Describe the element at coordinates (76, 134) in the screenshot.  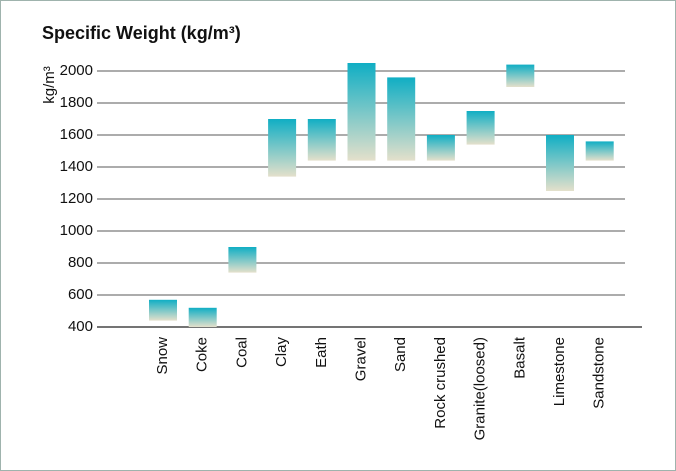
I see `y-tick-label: 1600` at that location.